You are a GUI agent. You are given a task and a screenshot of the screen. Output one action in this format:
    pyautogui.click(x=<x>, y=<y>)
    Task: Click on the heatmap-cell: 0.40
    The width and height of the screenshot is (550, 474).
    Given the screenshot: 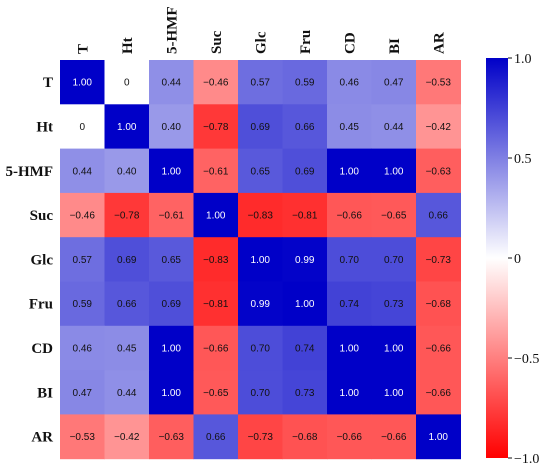 What is the action you would take?
    pyautogui.click(x=127, y=171)
    